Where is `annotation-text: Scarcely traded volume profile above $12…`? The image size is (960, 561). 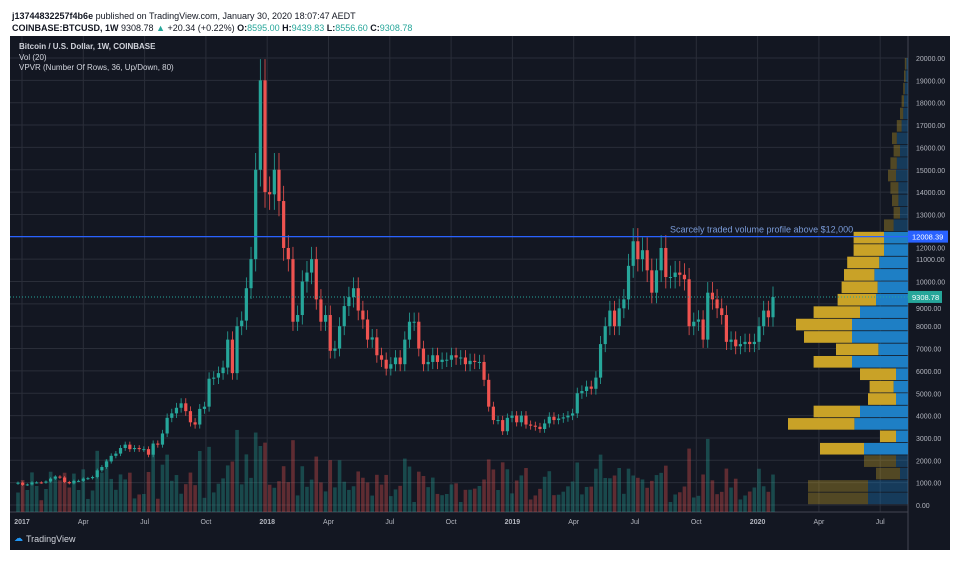
annotation-text: Scarcely traded volume profile above $12… is located at coordinates (761, 230).